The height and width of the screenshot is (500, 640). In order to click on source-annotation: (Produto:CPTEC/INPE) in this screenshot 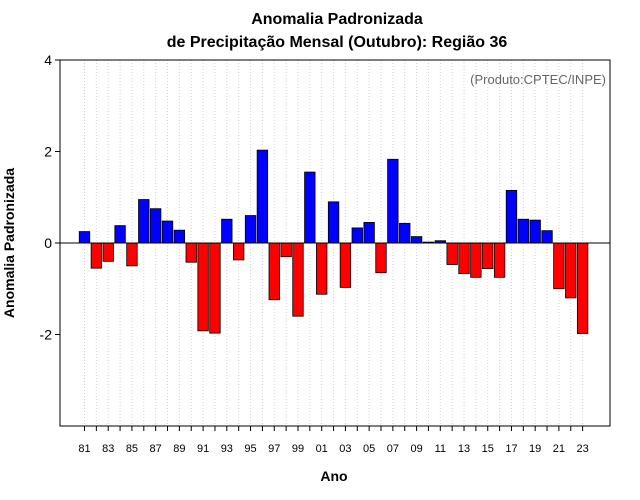, I will do `click(538, 79)`.